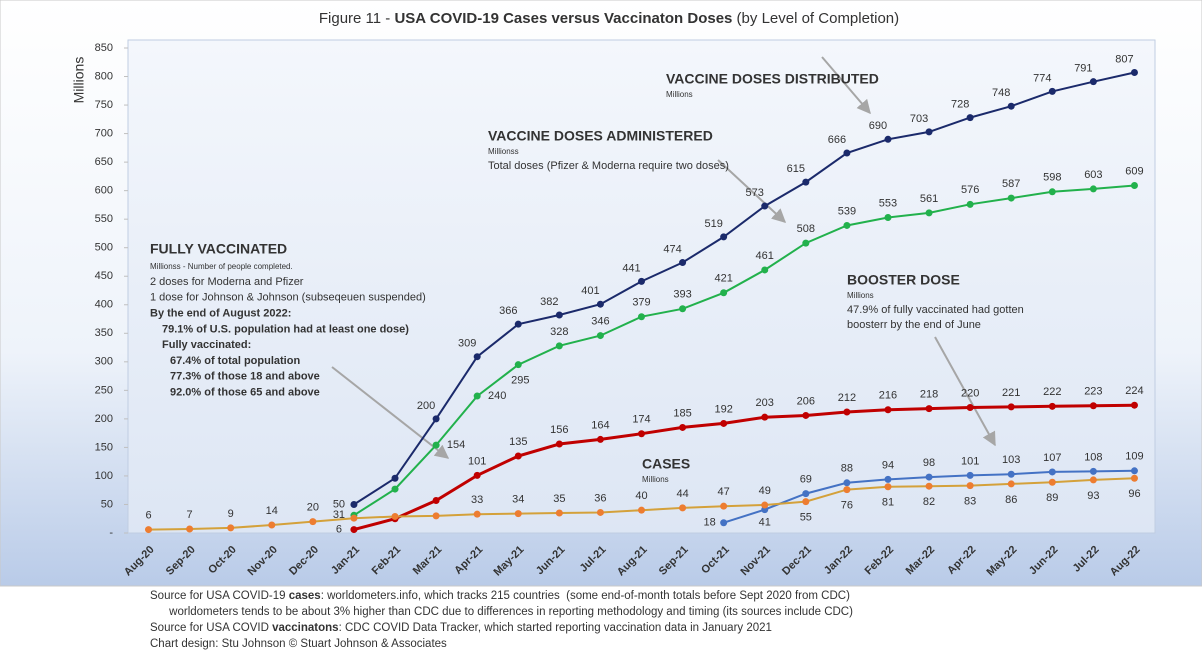 The image size is (1202, 657). I want to click on y-tick-label: 750, so click(104, 105).